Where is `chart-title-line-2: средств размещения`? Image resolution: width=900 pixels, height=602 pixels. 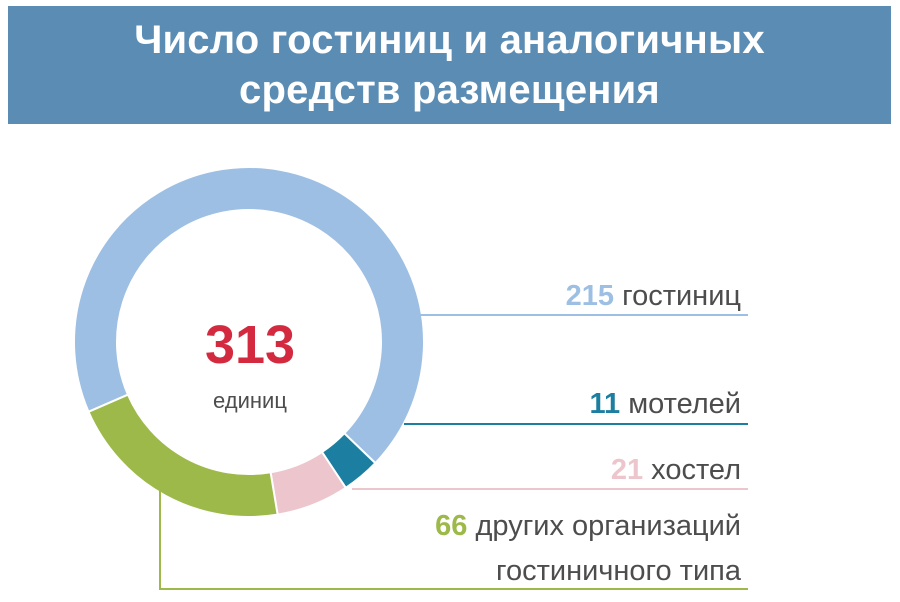
chart-title-line-2: средств размещения is located at coordinates (449, 90).